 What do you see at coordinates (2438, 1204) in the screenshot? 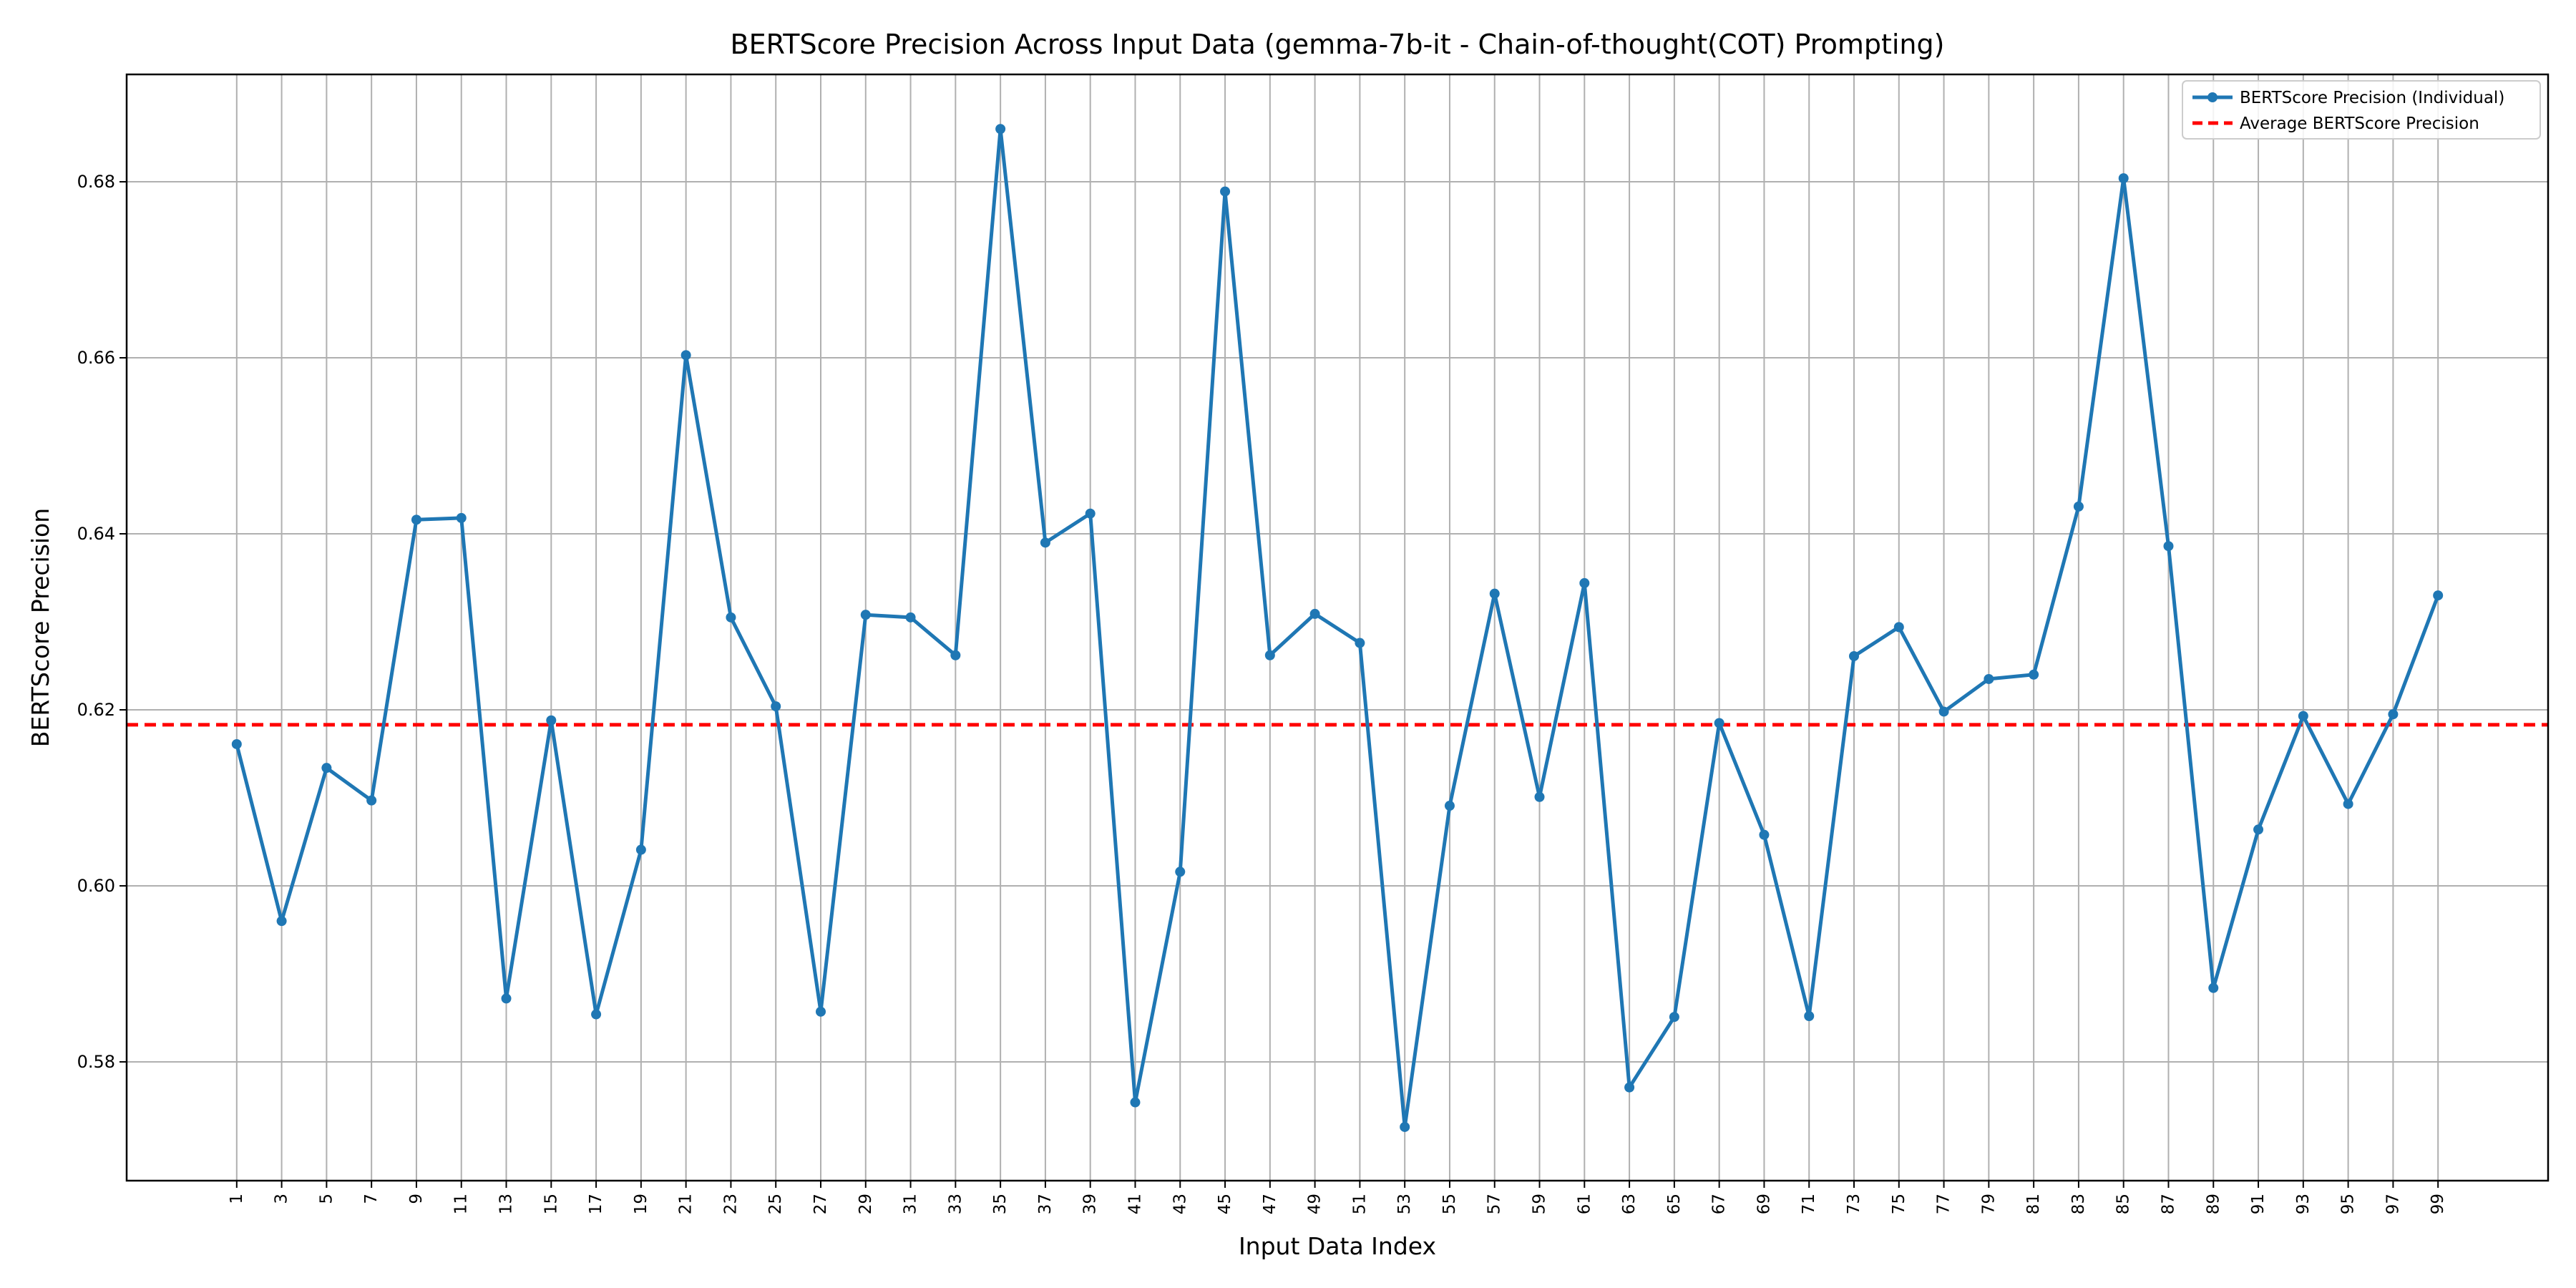
I see `x-tick-label: 99` at bounding box center [2438, 1204].